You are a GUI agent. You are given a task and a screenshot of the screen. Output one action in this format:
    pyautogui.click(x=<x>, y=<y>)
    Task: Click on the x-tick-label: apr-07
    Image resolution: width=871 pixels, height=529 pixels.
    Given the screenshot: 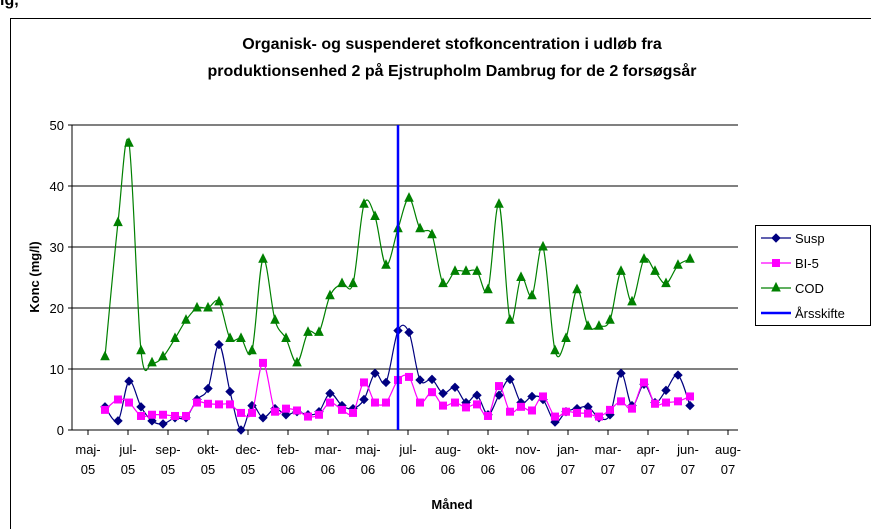 What is the action you would take?
    pyautogui.click(x=647, y=459)
    